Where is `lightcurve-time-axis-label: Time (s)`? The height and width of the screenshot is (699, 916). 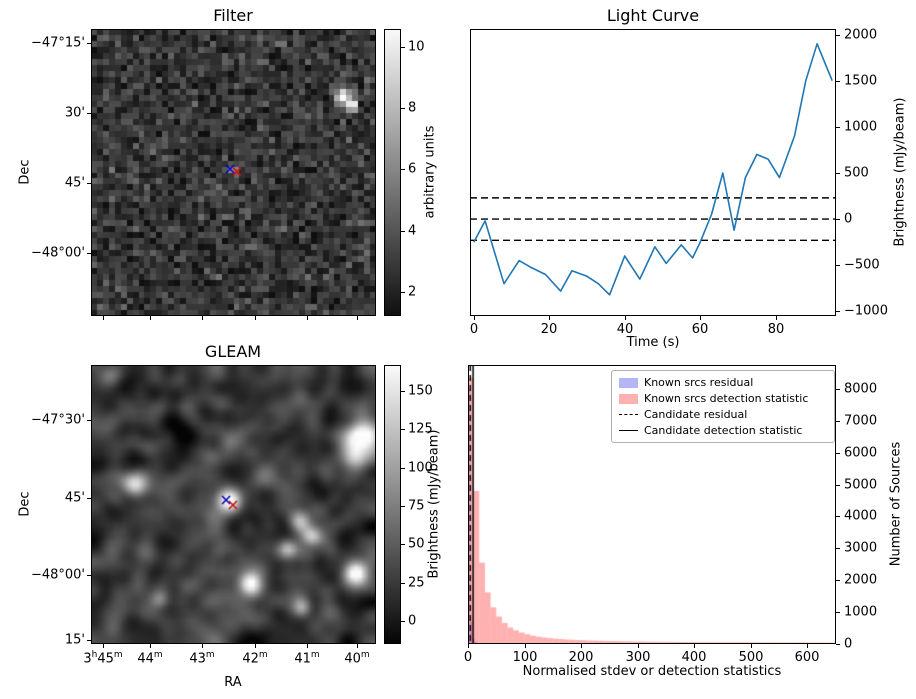 lightcurve-time-axis-label: Time (s) is located at coordinates (653, 342).